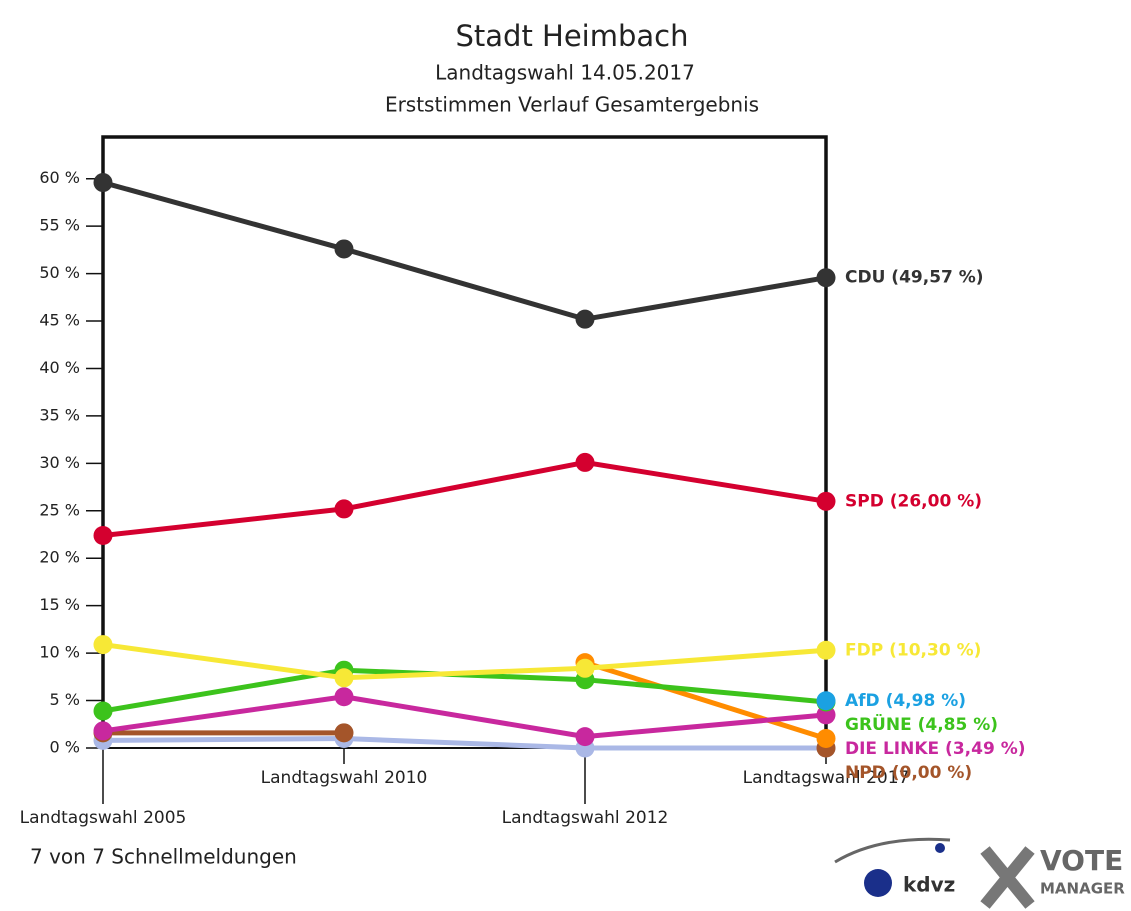 This screenshot has width=1131, height=911. I want to click on series-label: DIE LINKE (3,49 %), so click(935, 749).